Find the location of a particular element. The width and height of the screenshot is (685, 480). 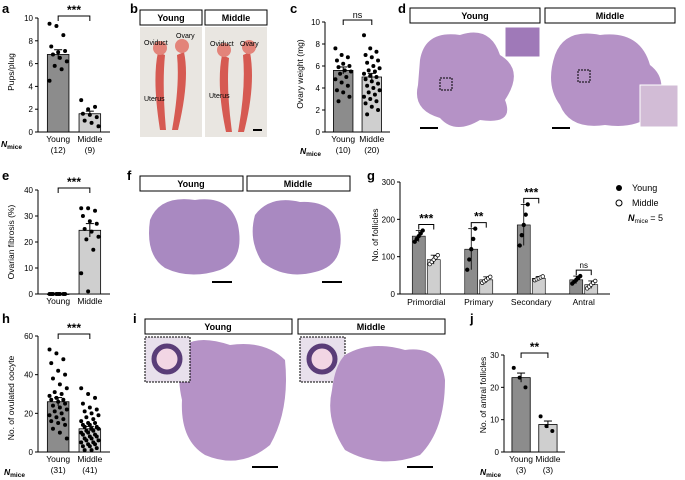

g-xcat: Primary is located at coordinates (479, 302).